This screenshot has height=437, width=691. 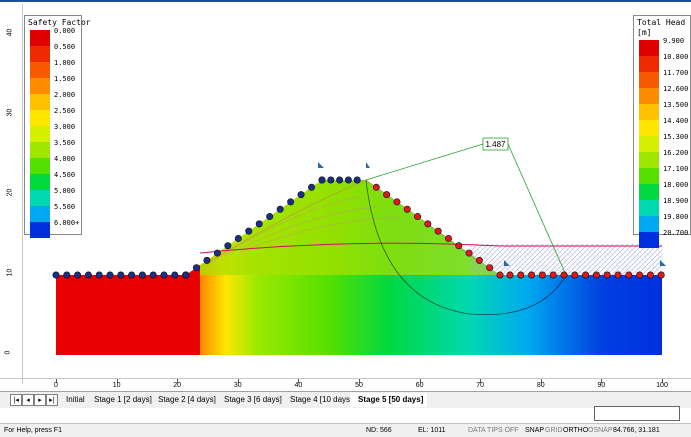 I want to click on y-tick-label: 20, so click(x=10, y=192).